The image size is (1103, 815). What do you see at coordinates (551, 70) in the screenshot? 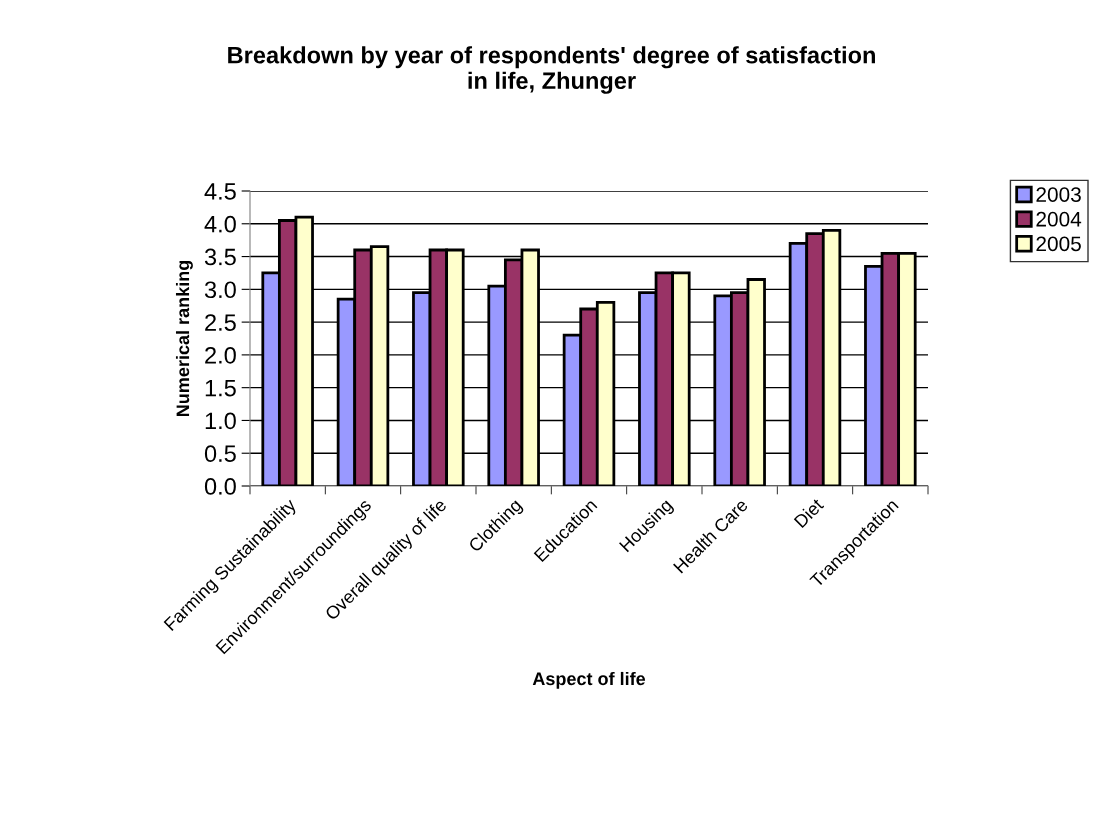
I see `chart-title: Breakdown by year of respondents' degree of satisfaction in life, Zhunger` at bounding box center [551, 70].